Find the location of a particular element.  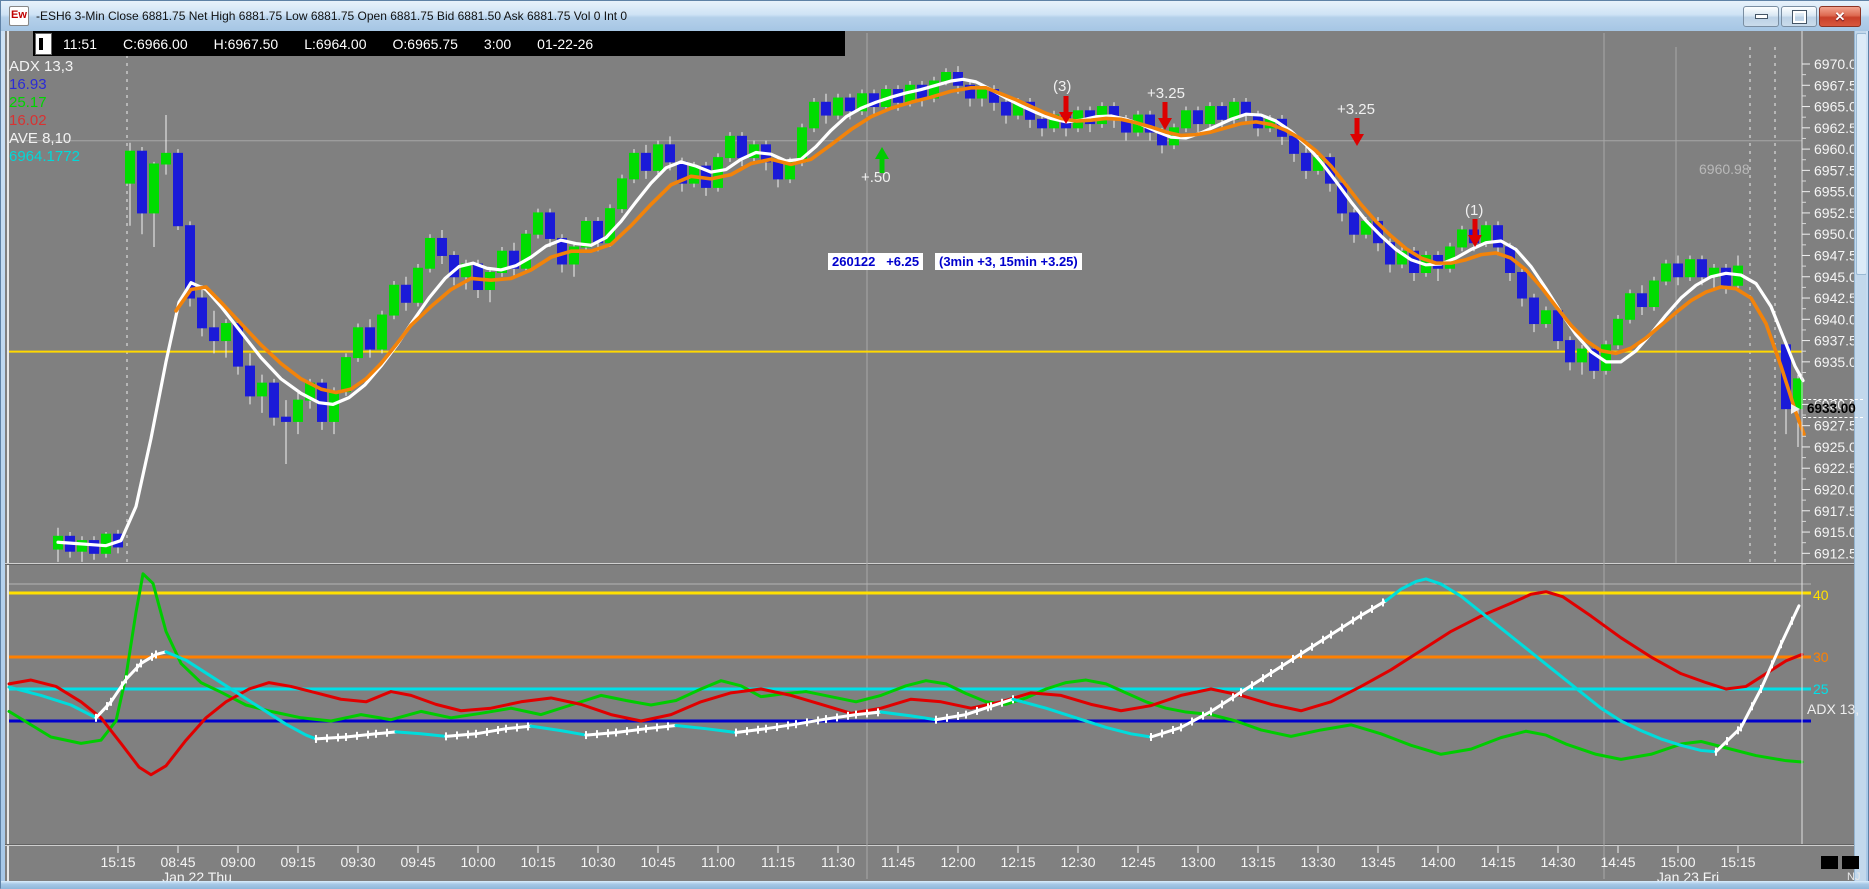

price-tick-label: 6920.00 is located at coordinates (1839, 490).